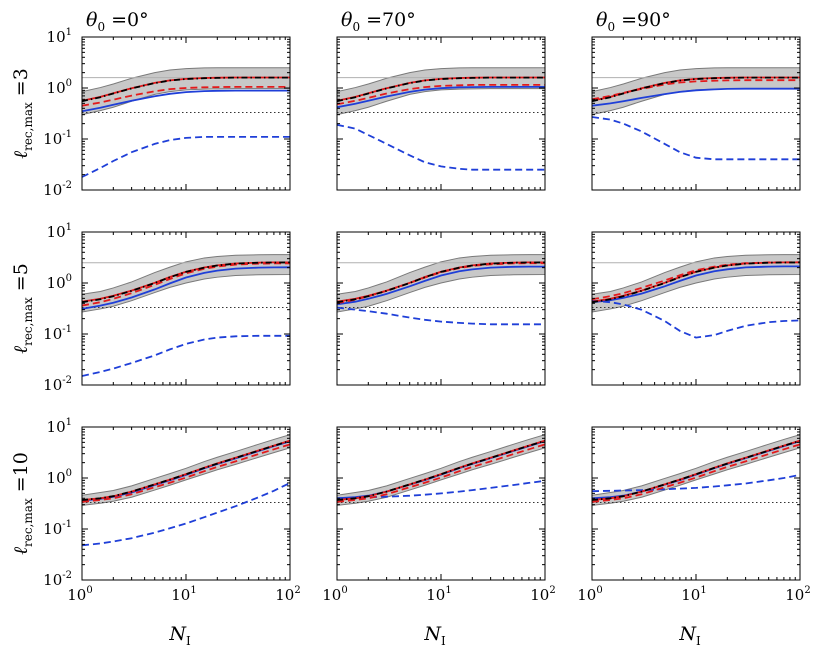 Image resolution: width=830 pixels, height=656 pixels. I want to click on panel-r1-c0: 10¹ 10⁰ 10⁻¹ 10⁻², so click(167, 308).